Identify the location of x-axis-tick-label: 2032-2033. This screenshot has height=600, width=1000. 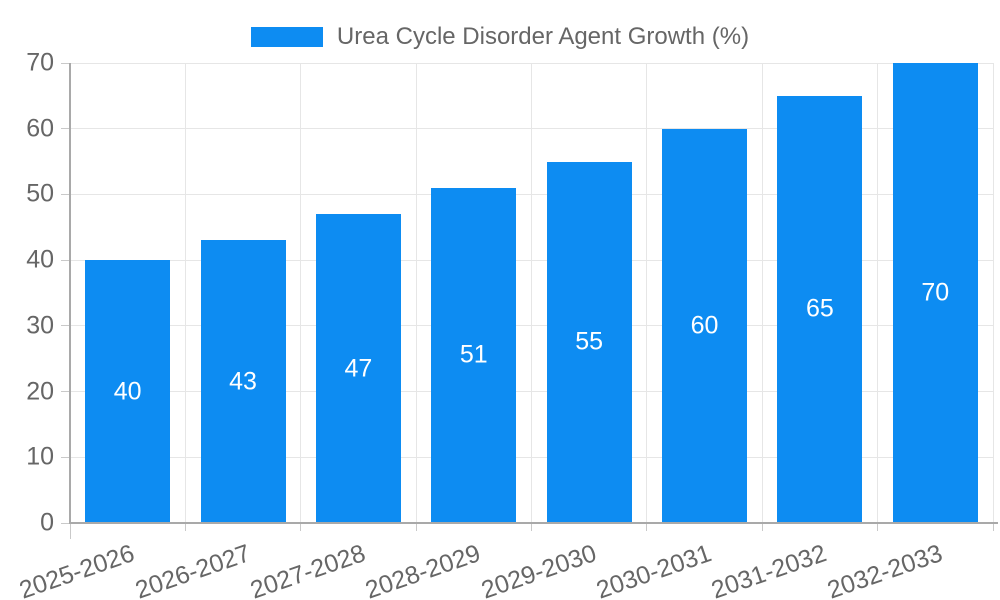
(884, 569).